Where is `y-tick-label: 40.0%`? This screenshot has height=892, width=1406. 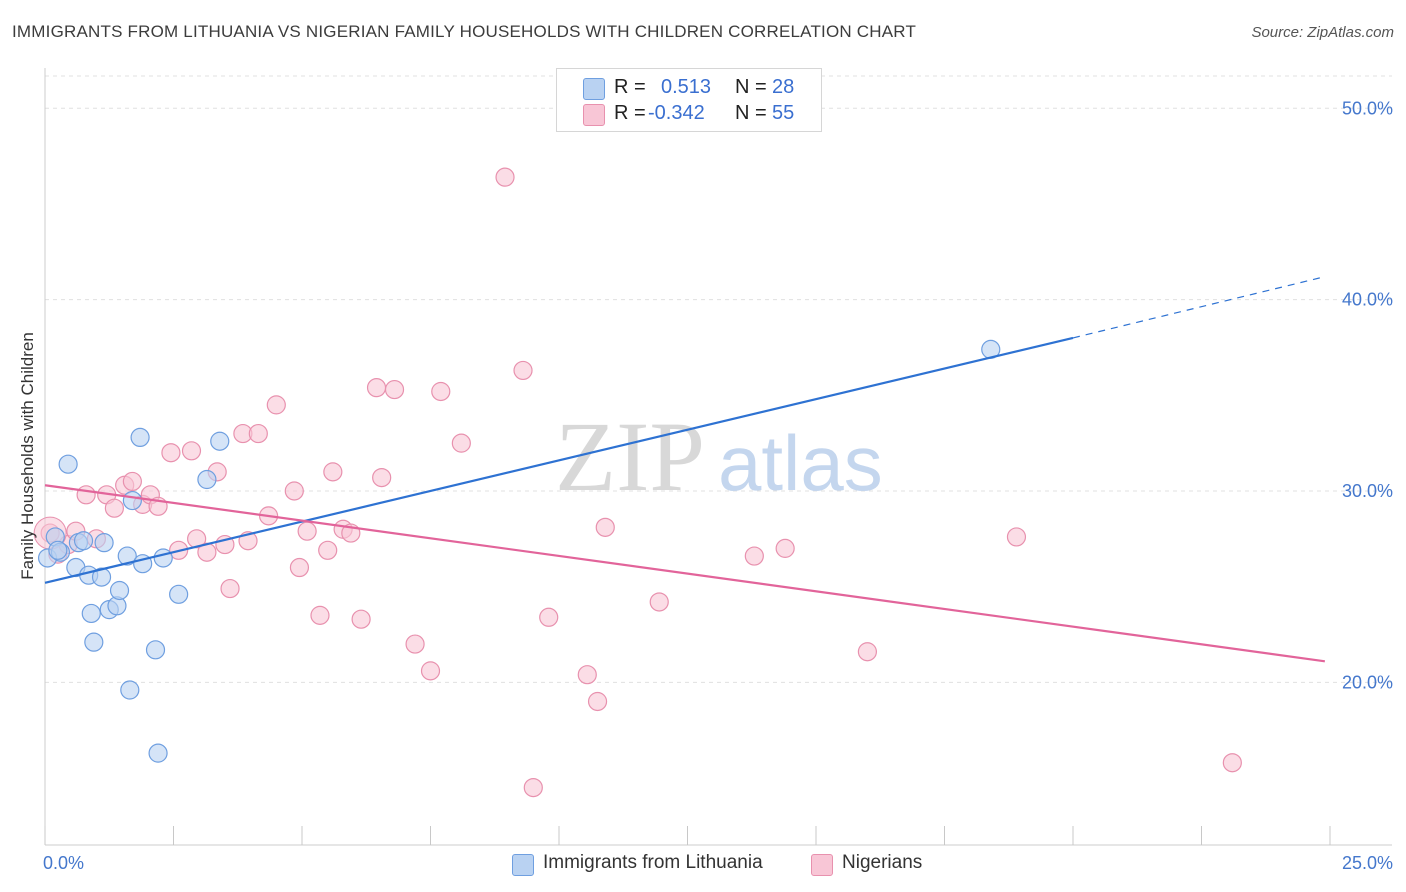 y-tick-label: 40.0% is located at coordinates (1367, 300).